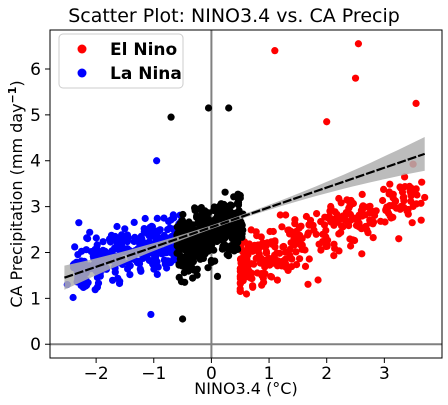 Image resolution: width=448 pixels, height=405 pixels. I want to click on legend-label-la-nina: La Nina, so click(146, 74).